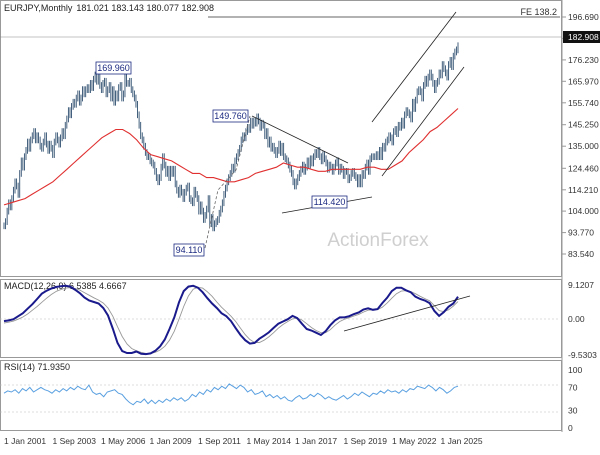 The width and height of the screenshot is (600, 455). Describe the element at coordinates (269, 441) in the screenshot. I see `x-axis-label: 1 May 2014` at that location.